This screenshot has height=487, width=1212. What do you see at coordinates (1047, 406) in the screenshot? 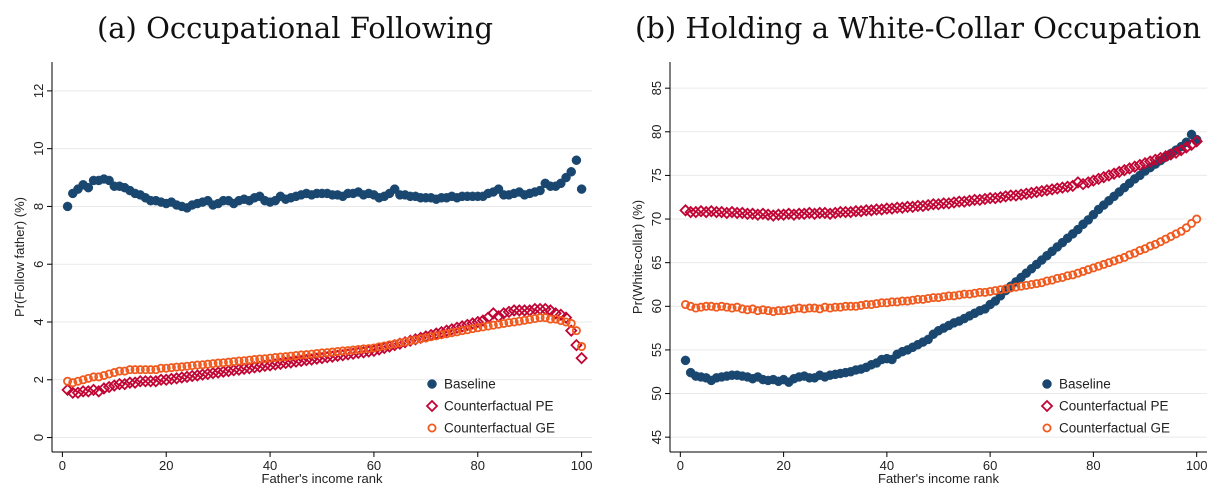
I see `legend-marker` at bounding box center [1047, 406].